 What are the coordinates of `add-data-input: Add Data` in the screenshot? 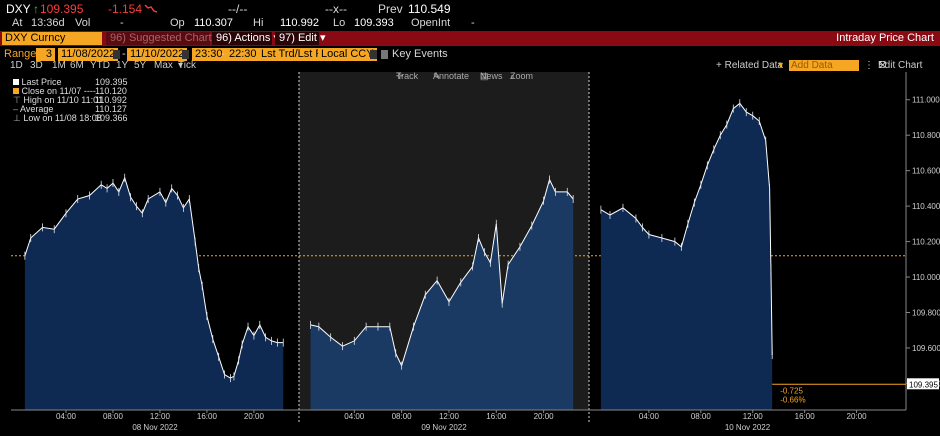 It's located at (824, 65).